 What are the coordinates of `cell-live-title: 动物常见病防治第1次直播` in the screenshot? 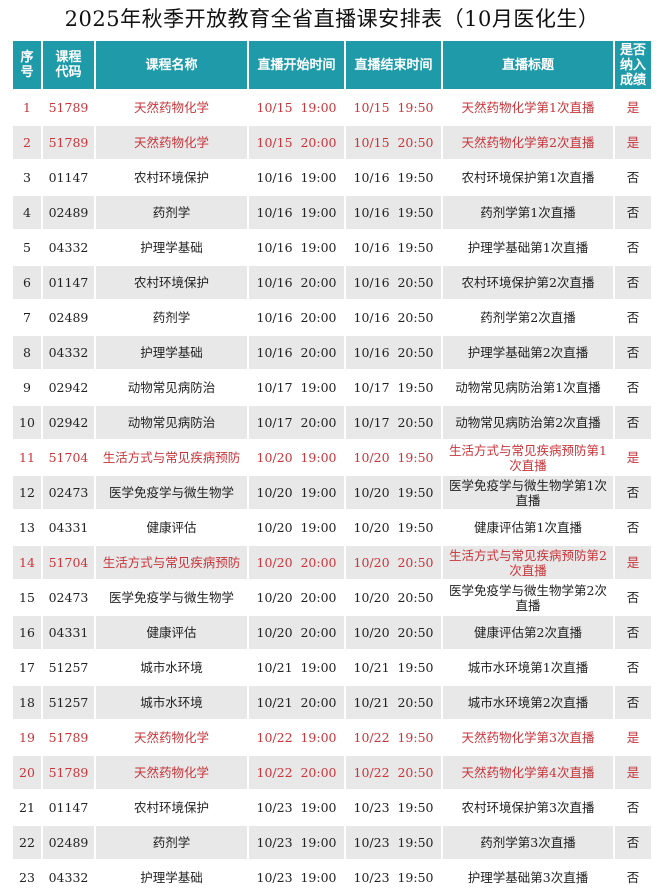 It's located at (528, 387).